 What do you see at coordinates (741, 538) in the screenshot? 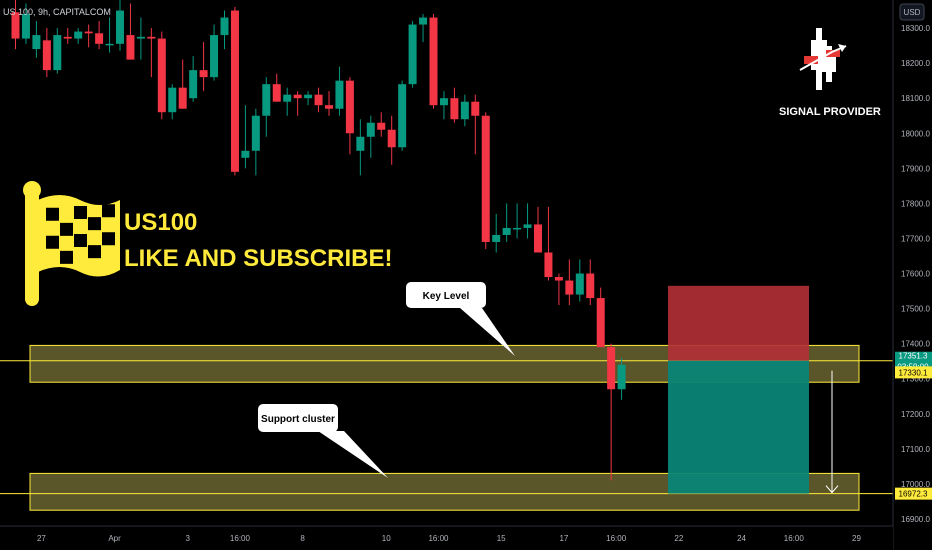
I see `time-tick-label: 24` at bounding box center [741, 538].